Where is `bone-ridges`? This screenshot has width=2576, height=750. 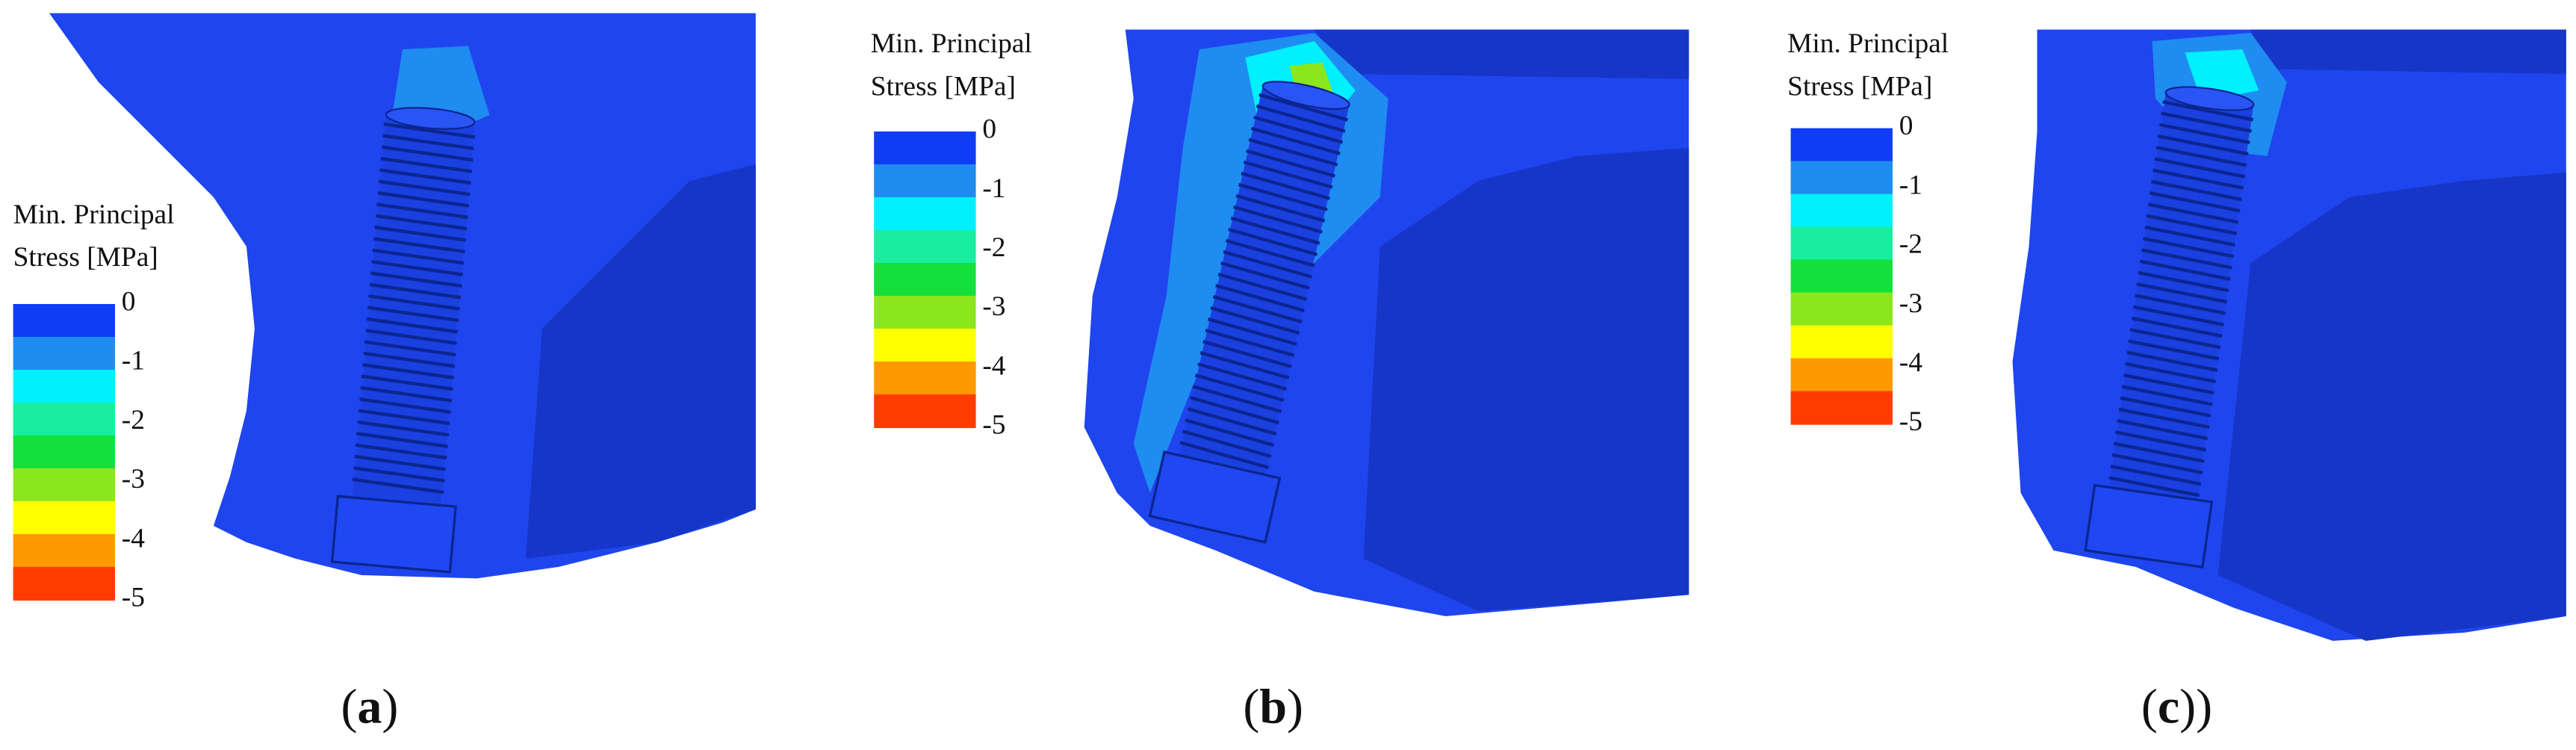 bone-ridges is located at coordinates (1526, 380).